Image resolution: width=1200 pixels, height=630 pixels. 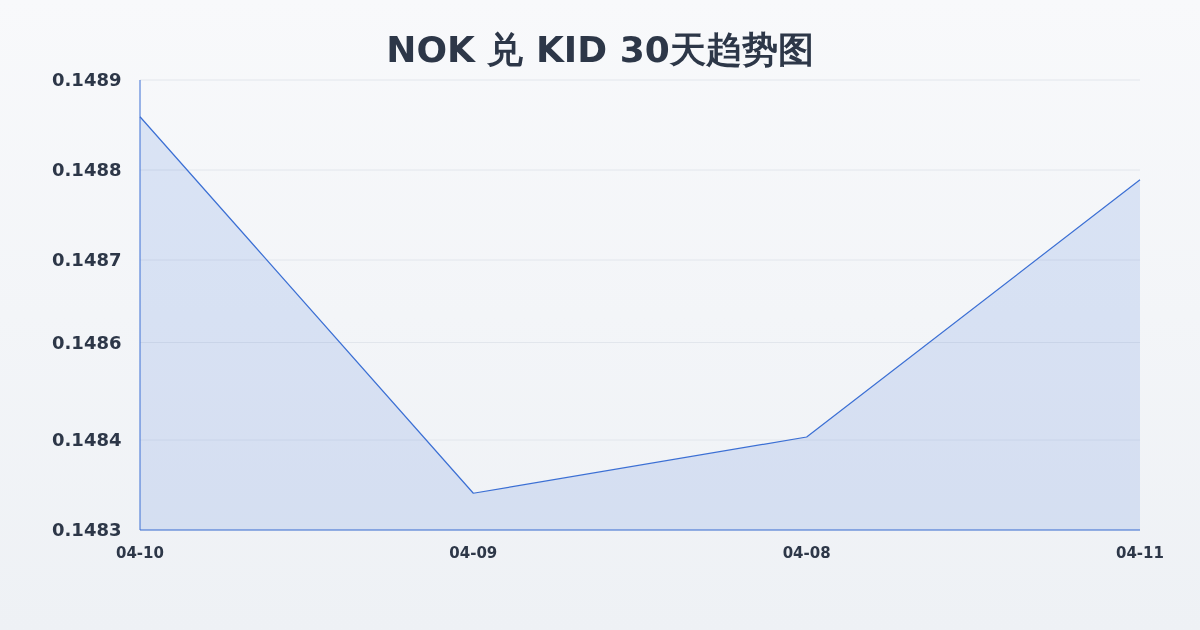 What do you see at coordinates (140, 553) in the screenshot?
I see `x-tick-label: 04-10` at bounding box center [140, 553].